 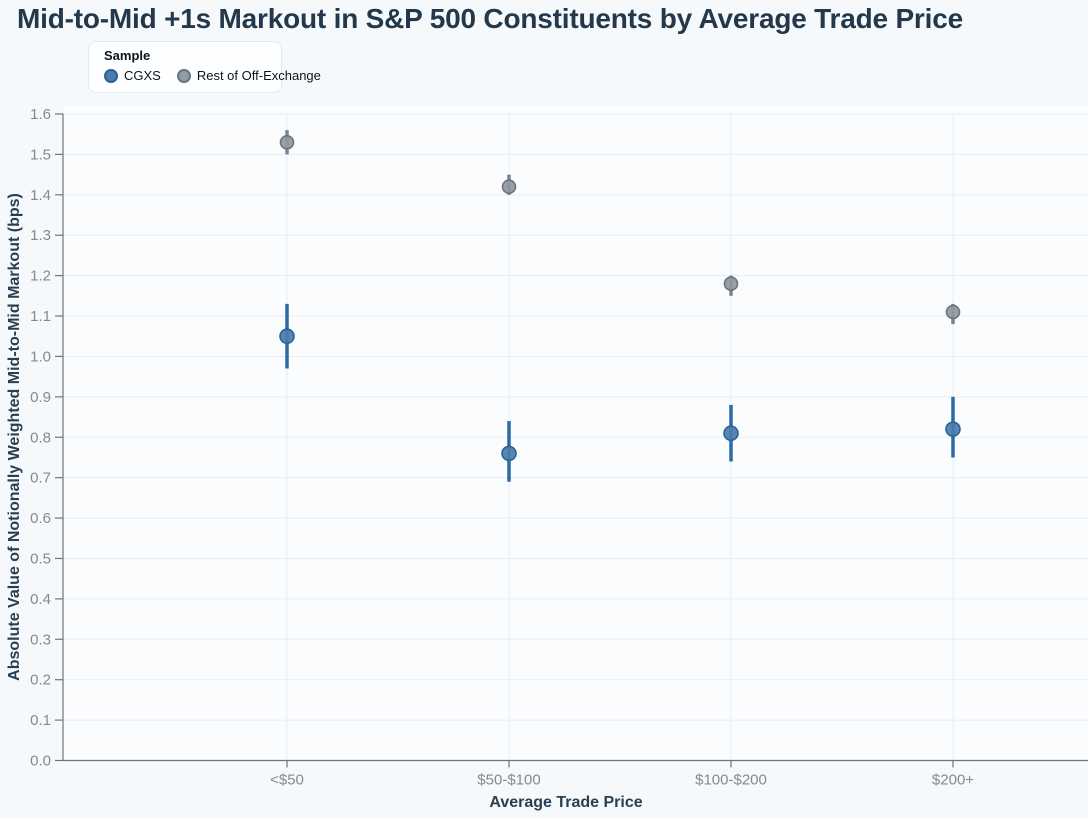 I want to click on y-tick-label: 0.9, so click(x=40, y=397).